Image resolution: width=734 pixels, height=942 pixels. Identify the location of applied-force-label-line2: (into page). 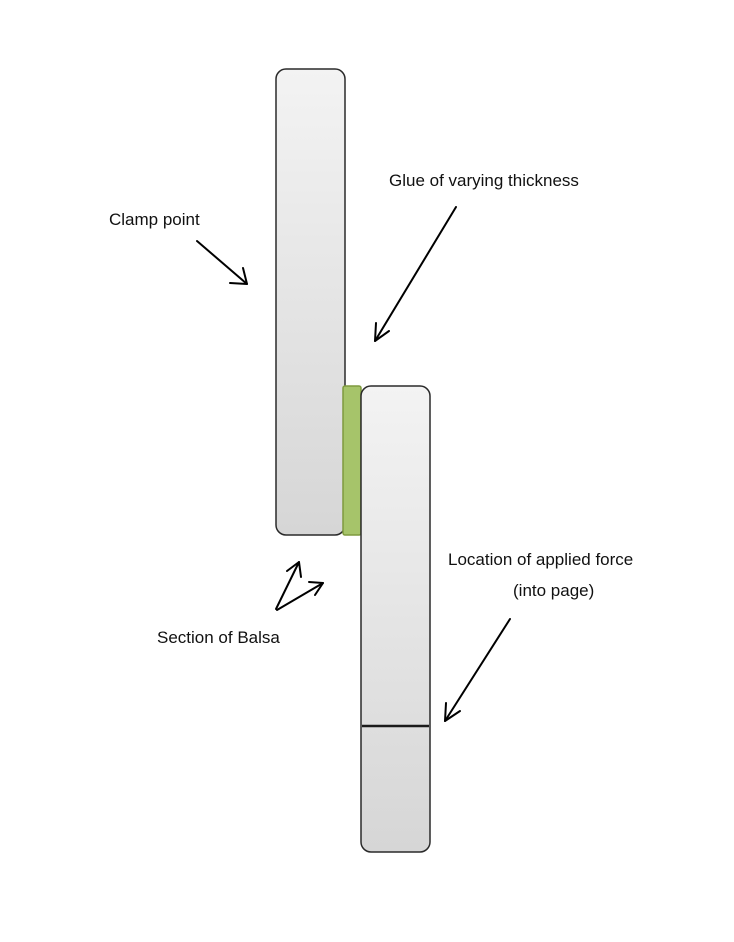
(553, 590).